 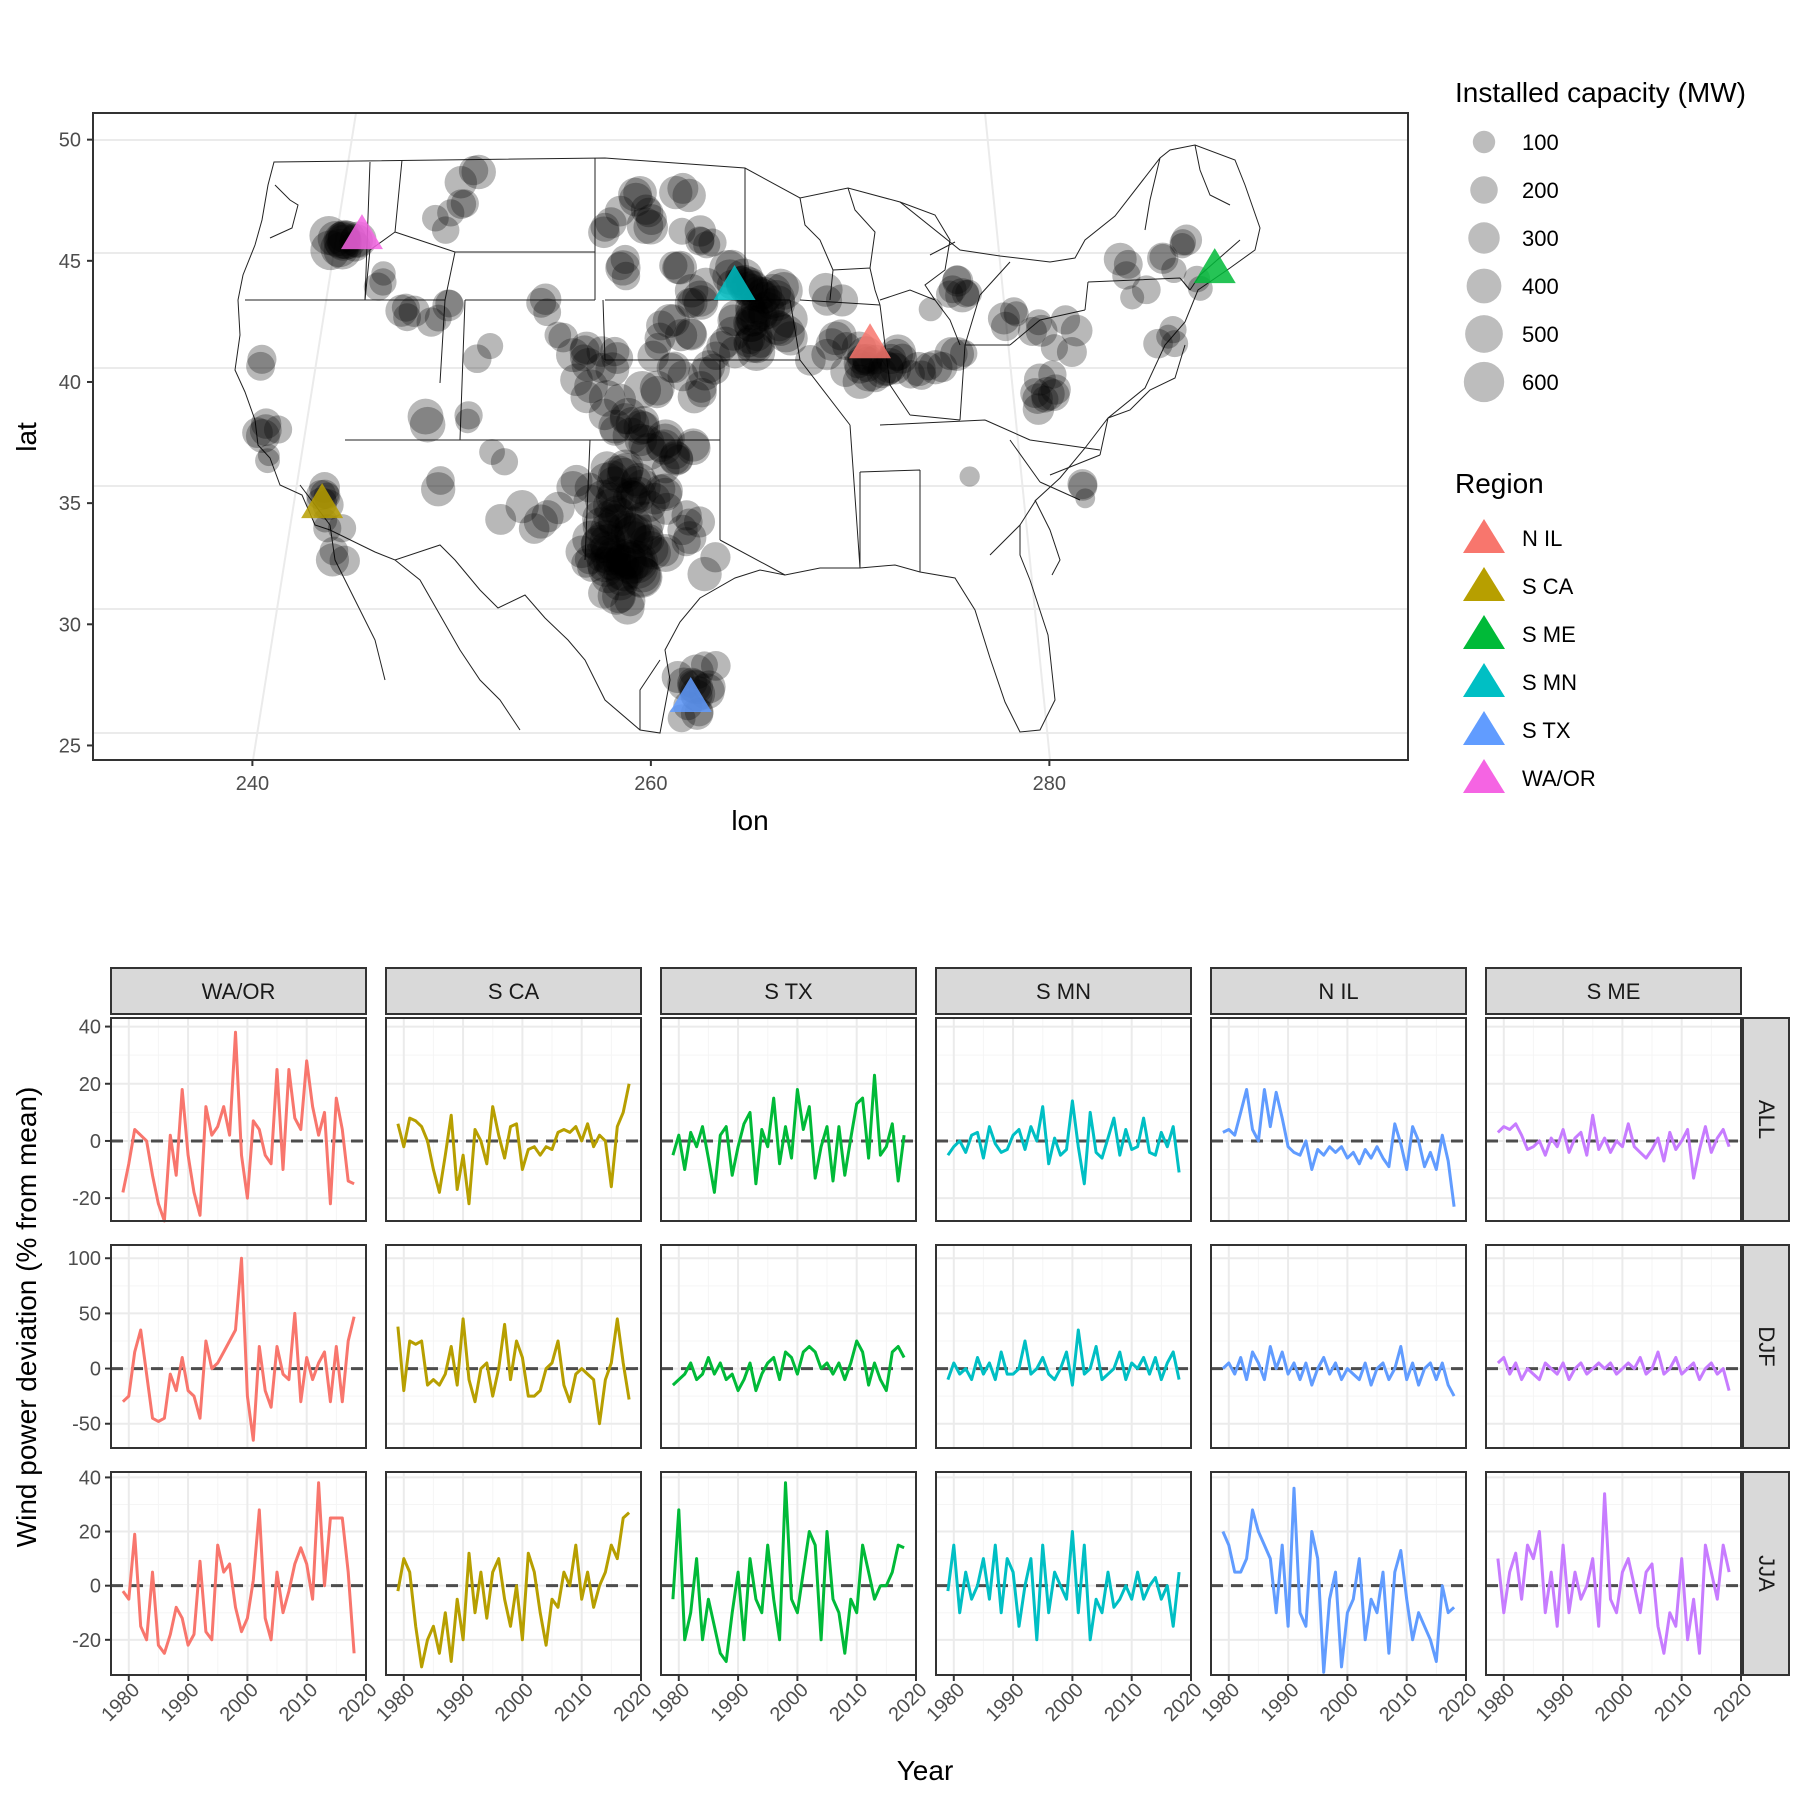 What do you see at coordinates (361, 232) in the screenshot?
I see `region-marker-waor` at bounding box center [361, 232].